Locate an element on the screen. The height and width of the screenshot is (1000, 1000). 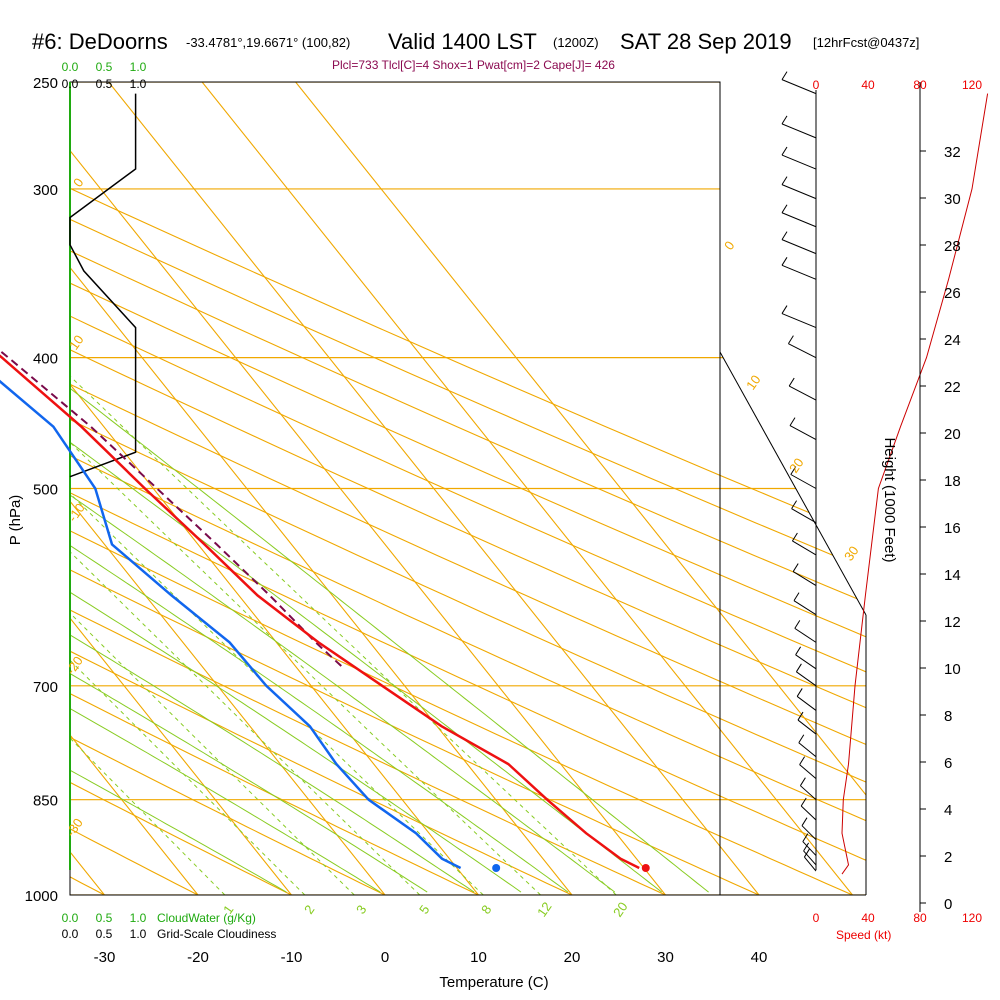
height-tick-label: 22 is located at coordinates (952, 387).